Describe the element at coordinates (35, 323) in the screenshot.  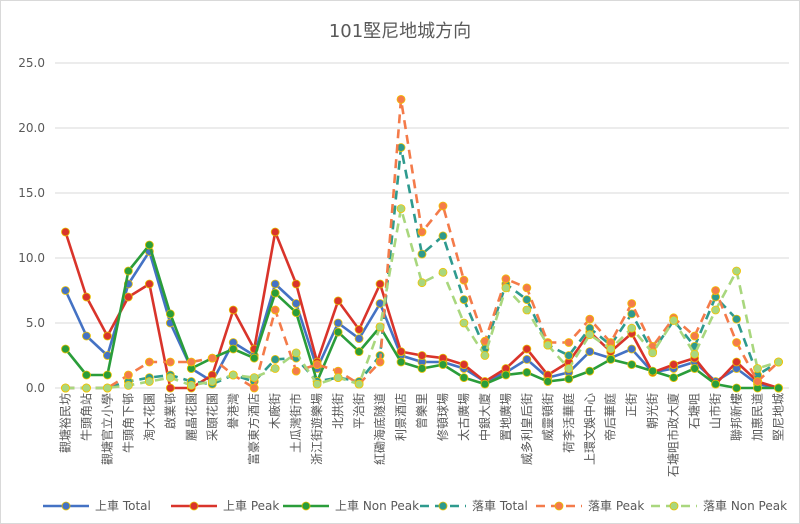
I see `y-tick-label: 5.0` at that location.